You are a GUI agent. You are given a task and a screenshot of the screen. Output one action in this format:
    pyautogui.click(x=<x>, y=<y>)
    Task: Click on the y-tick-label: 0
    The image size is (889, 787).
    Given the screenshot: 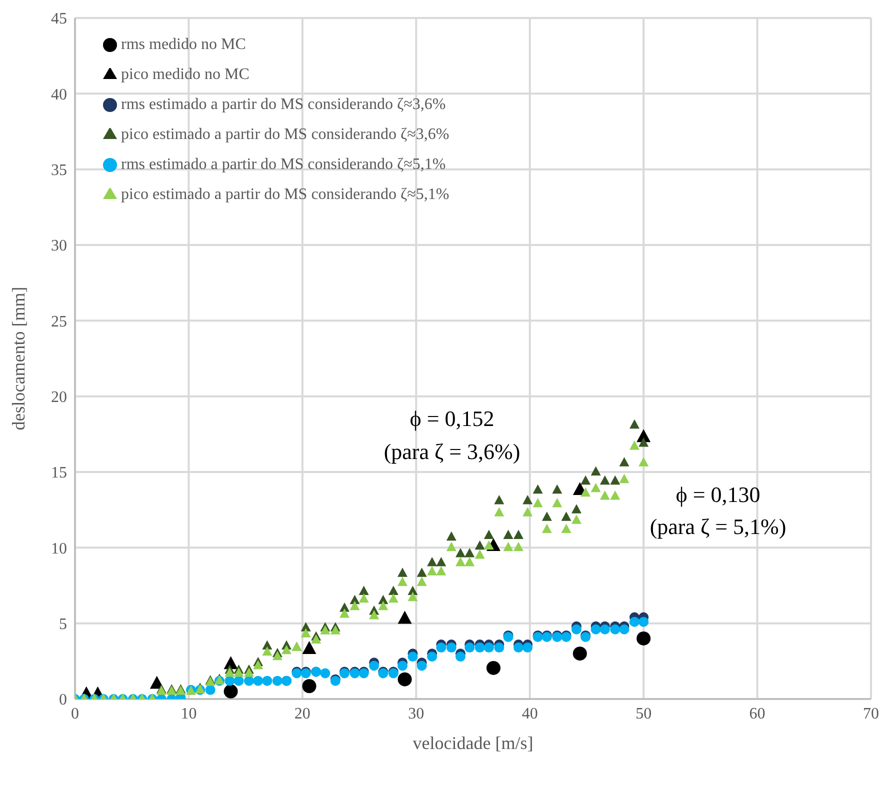 What is the action you would take?
    pyautogui.click(x=63, y=700)
    